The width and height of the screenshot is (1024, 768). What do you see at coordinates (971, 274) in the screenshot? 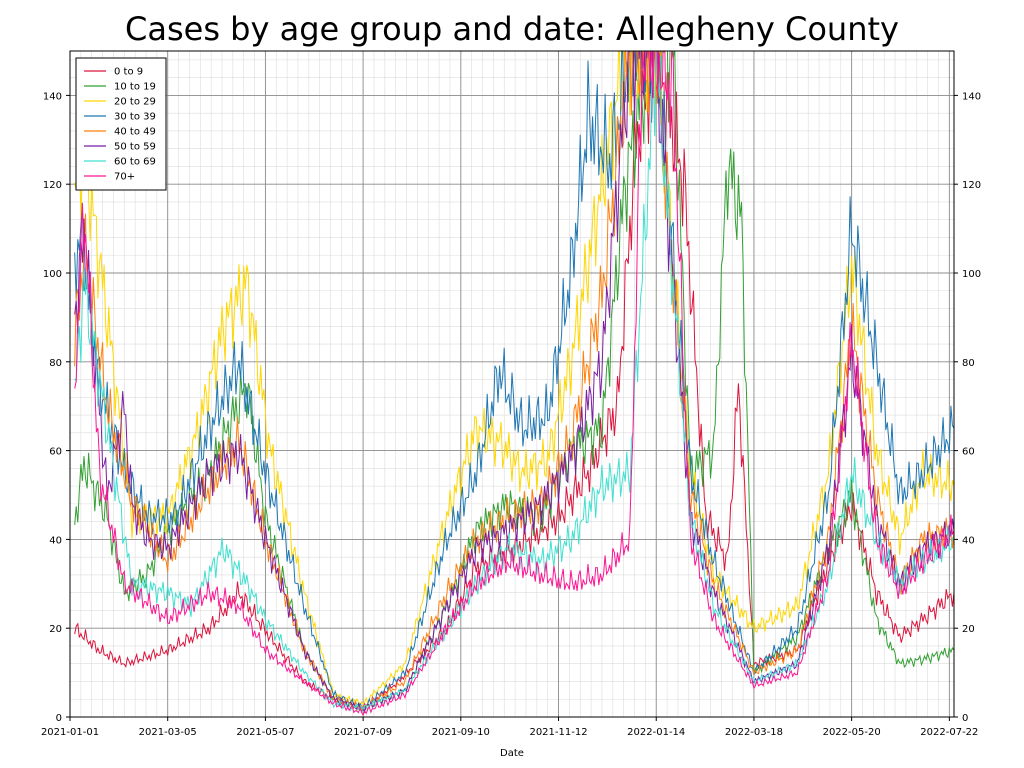
I see `y-tick-label-right: 100` at bounding box center [971, 274].